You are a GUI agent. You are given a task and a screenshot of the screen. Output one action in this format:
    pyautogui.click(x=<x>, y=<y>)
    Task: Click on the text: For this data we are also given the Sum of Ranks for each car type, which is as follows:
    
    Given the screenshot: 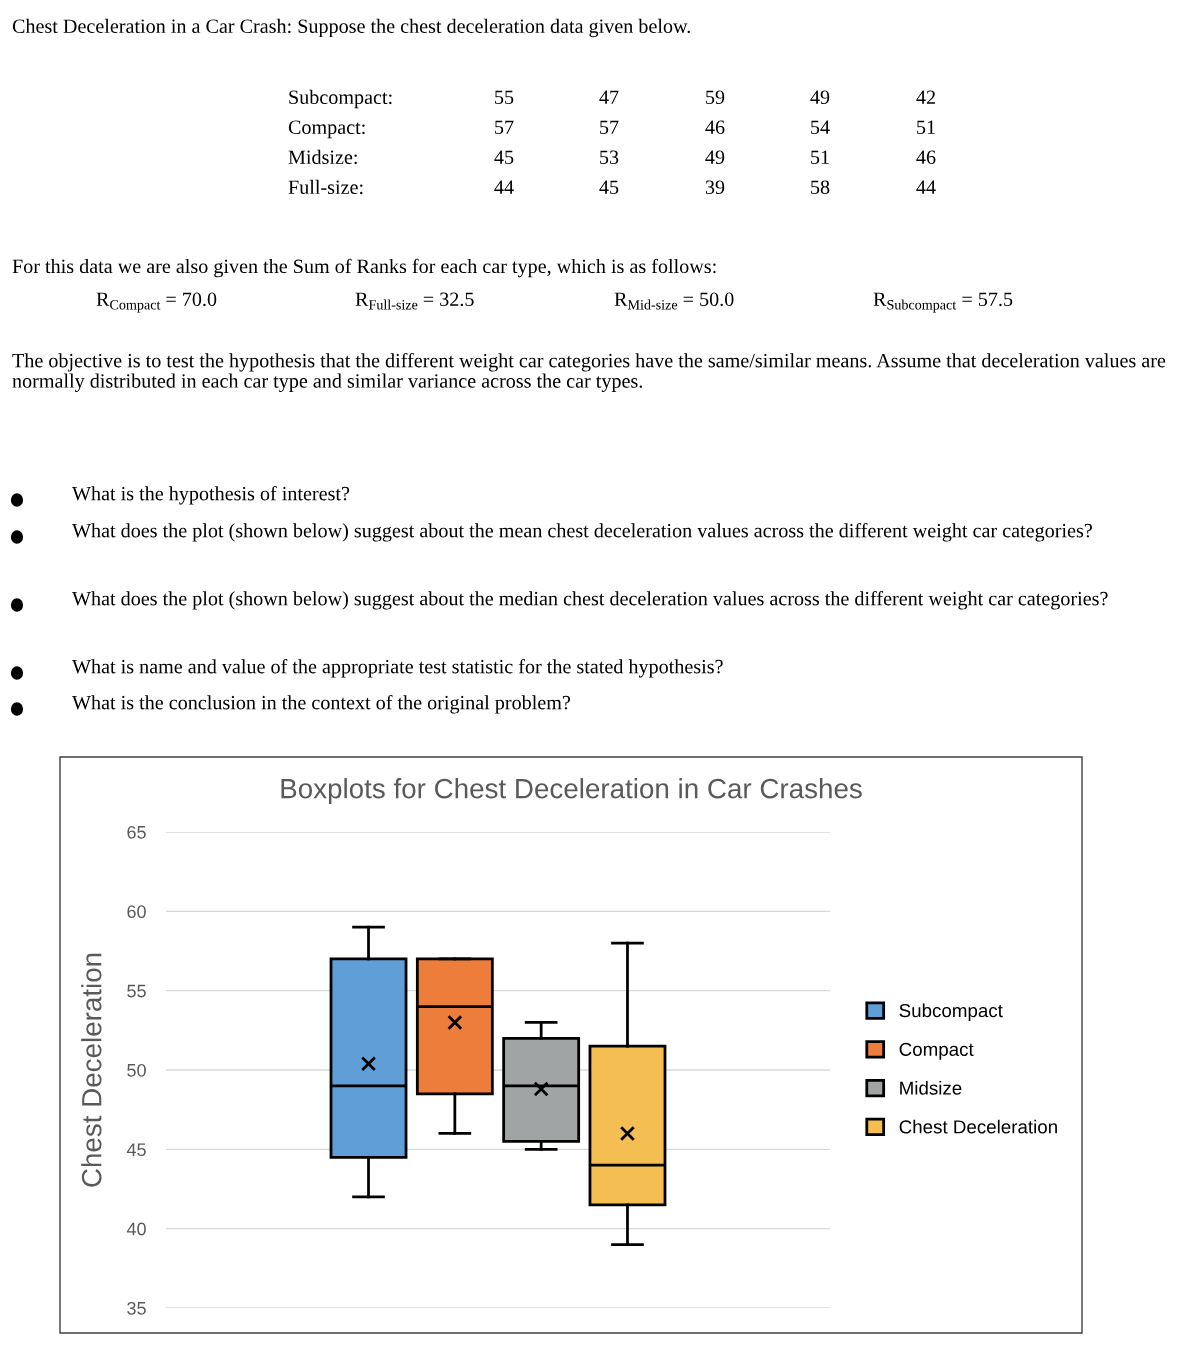 What is the action you would take?
    pyautogui.click(x=364, y=268)
    